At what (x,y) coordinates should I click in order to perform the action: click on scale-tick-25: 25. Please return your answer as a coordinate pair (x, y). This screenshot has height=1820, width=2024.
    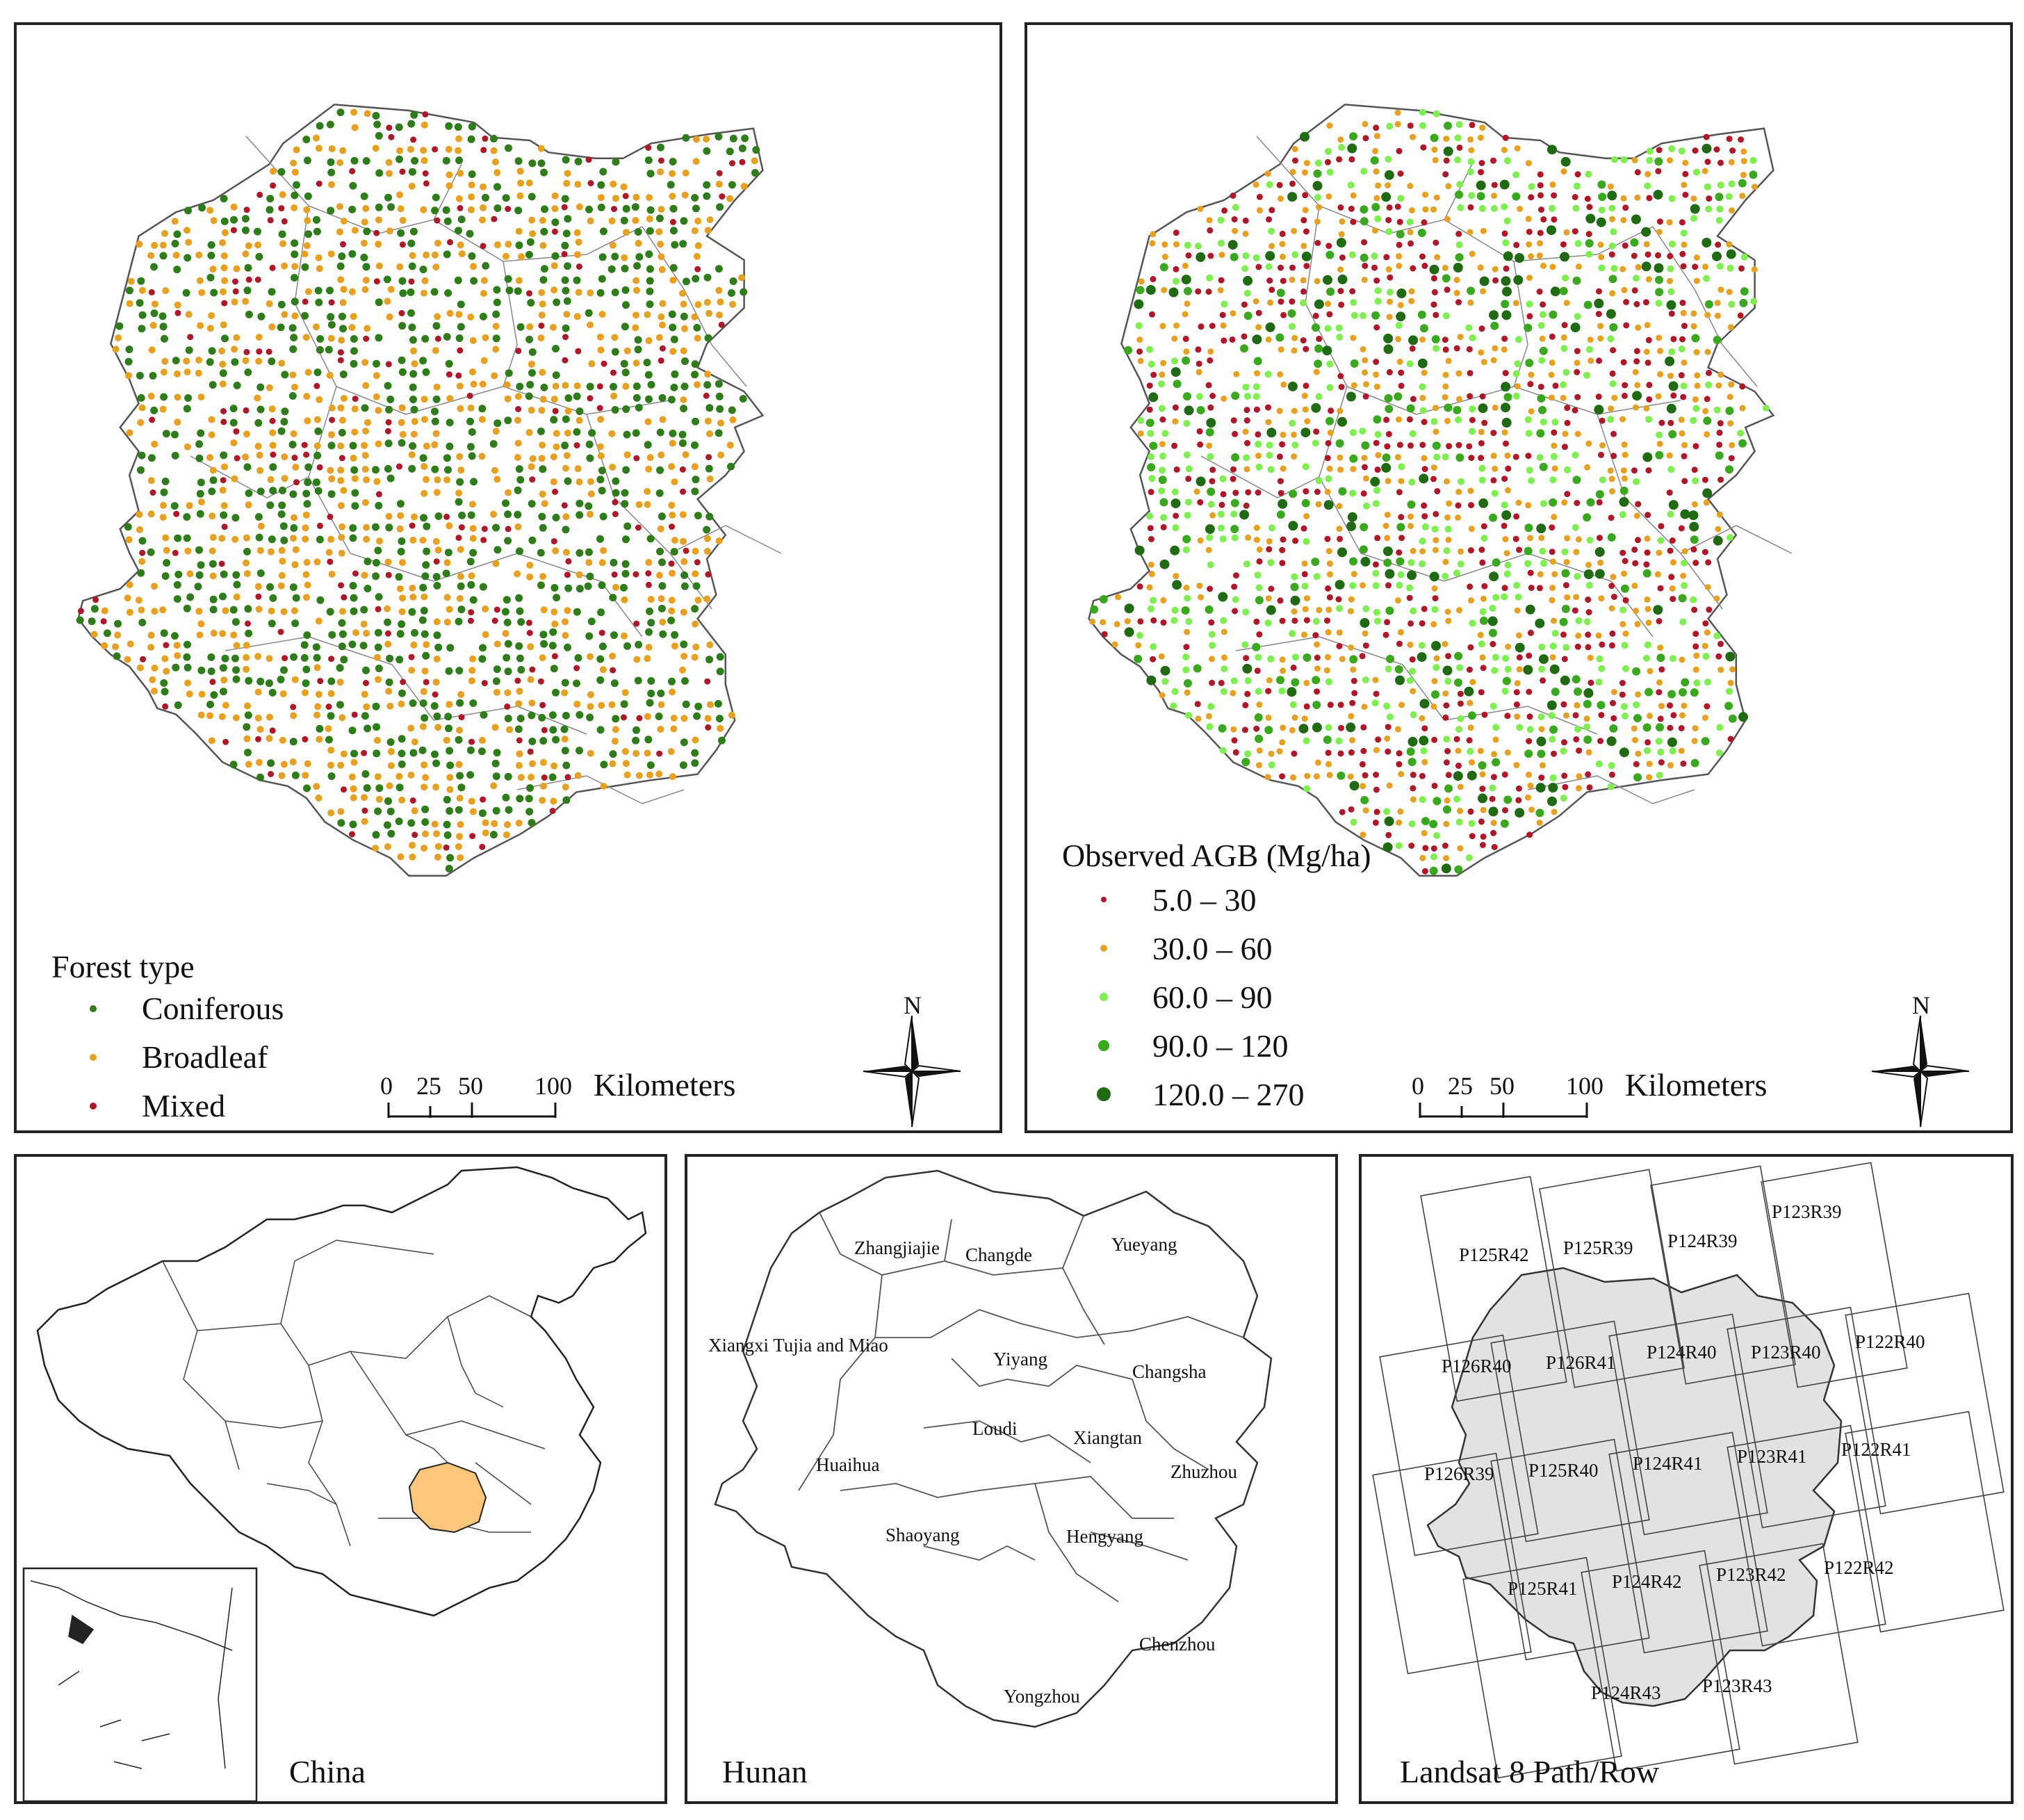
    Looking at the image, I should click on (1460, 1086).